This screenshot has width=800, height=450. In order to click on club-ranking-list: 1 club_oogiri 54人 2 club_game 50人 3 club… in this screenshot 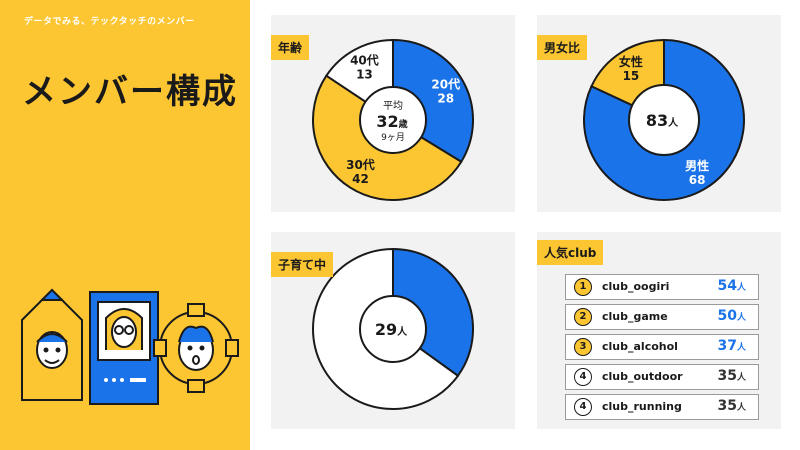, I will do `click(662, 349)`.